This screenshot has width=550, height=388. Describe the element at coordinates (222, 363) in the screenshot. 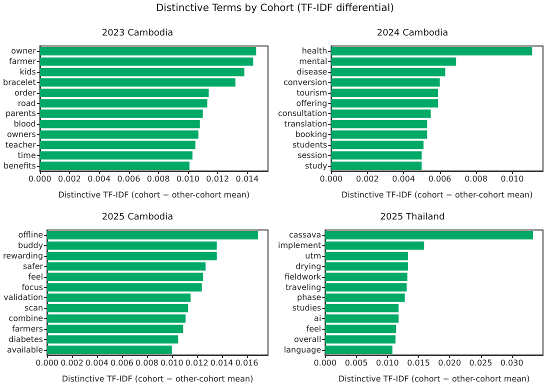

I see `x-tick-label: 0.014` at that location.